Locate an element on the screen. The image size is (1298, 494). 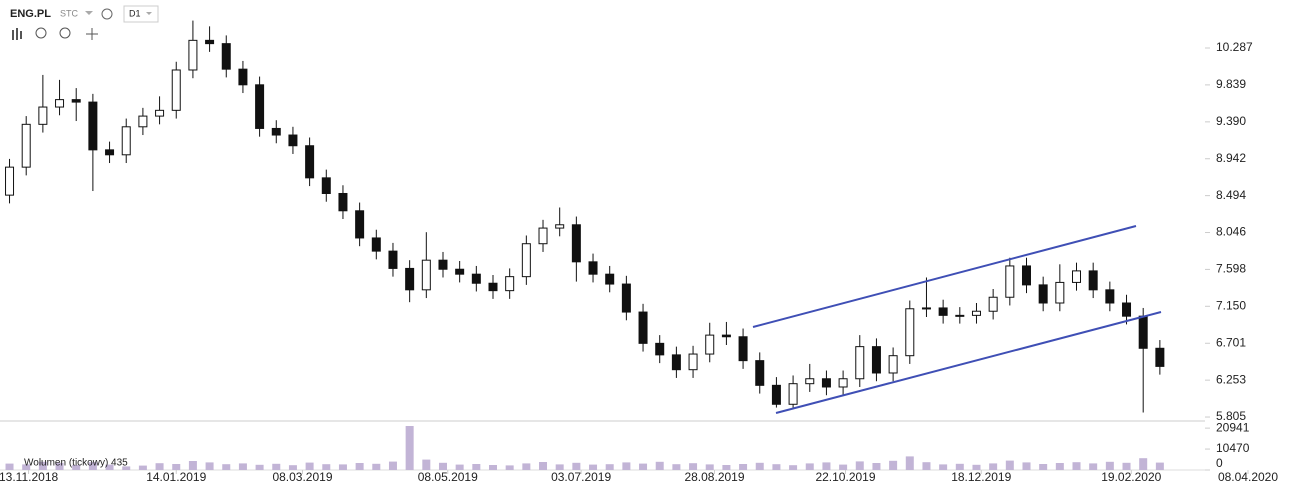
y-tick-label: 5.805 is located at coordinates (1231, 416).